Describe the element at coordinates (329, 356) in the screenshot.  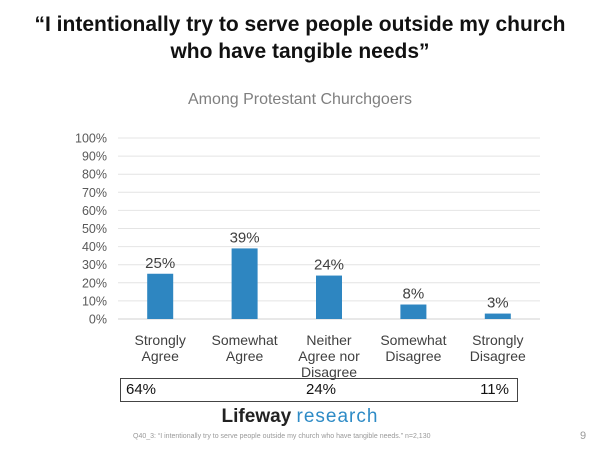
I see `x-category-label: Agree nor` at that location.